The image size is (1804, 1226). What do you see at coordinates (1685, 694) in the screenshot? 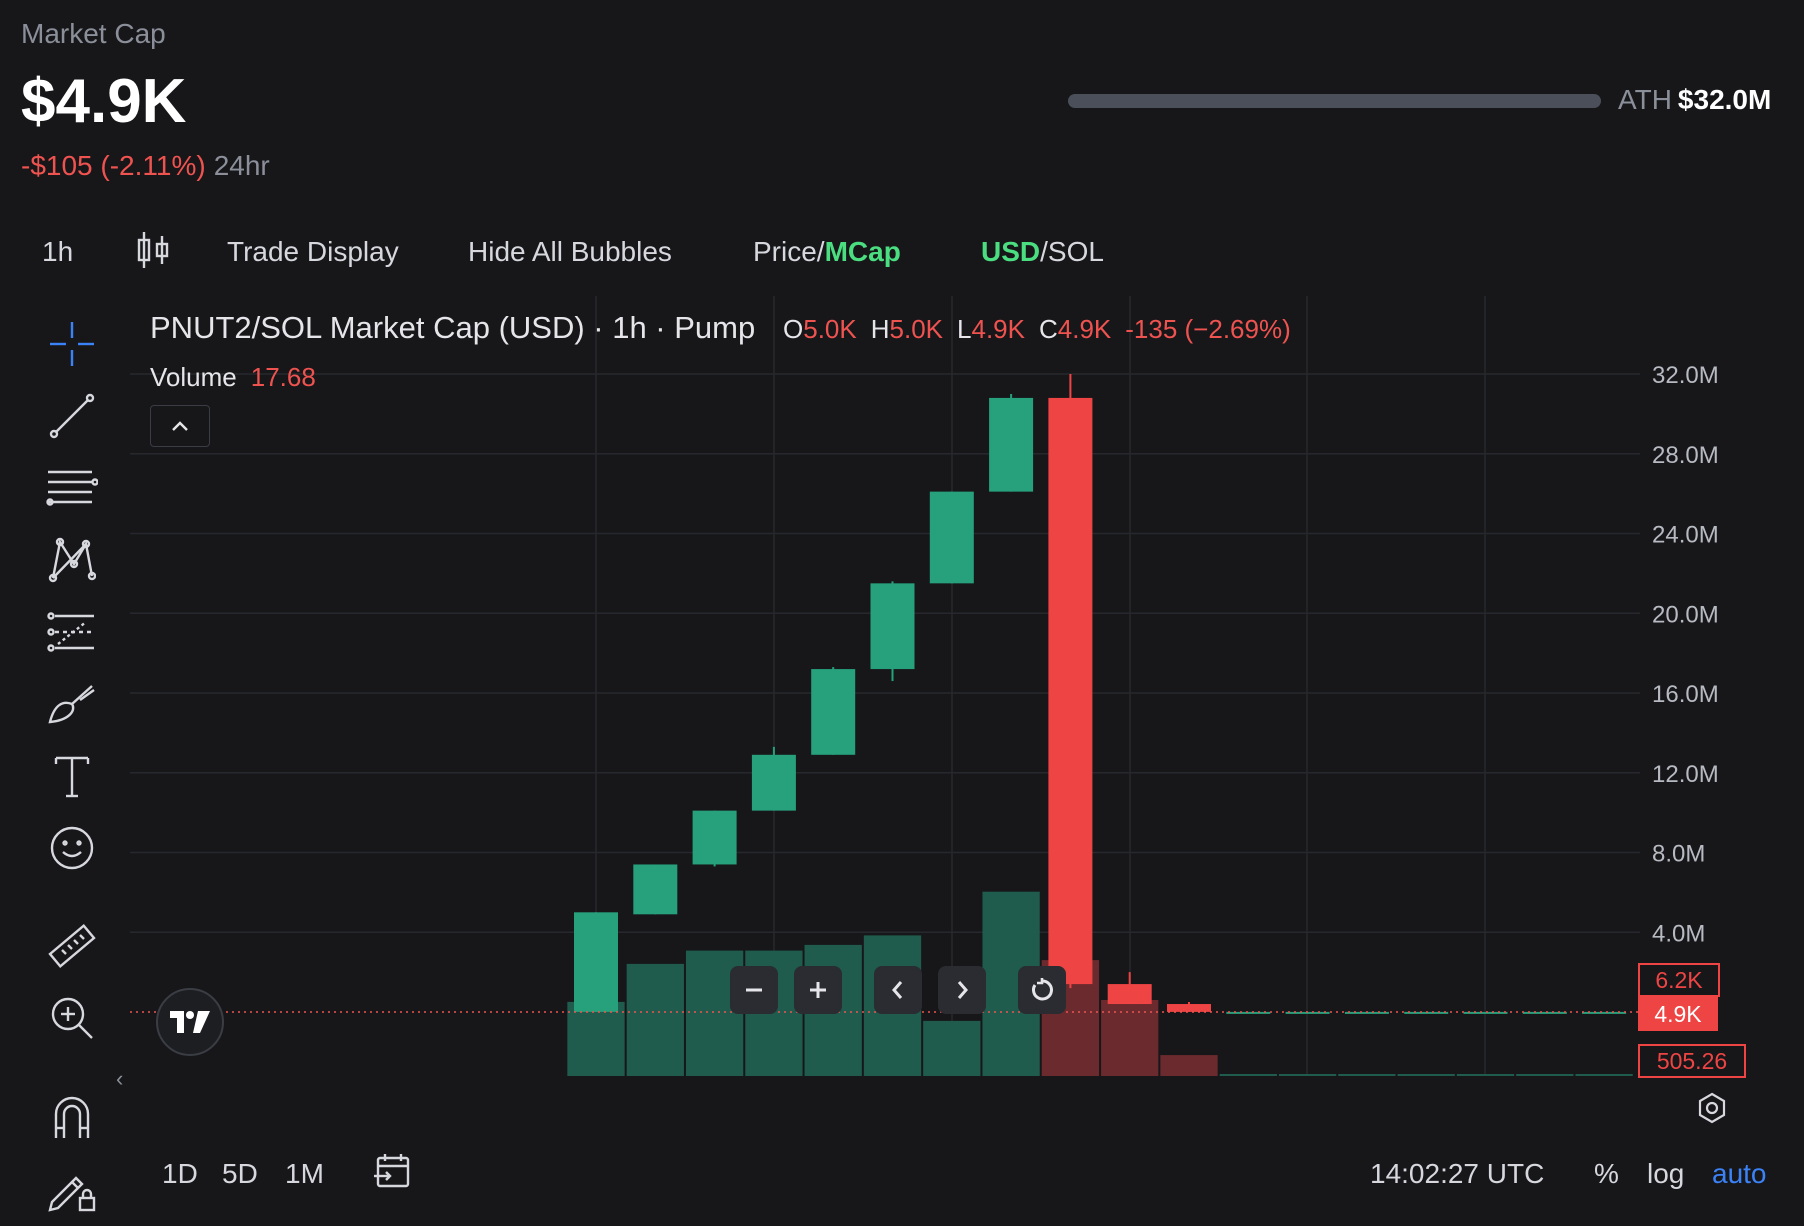
I see `y-tick-label: 16.0M` at bounding box center [1685, 694].